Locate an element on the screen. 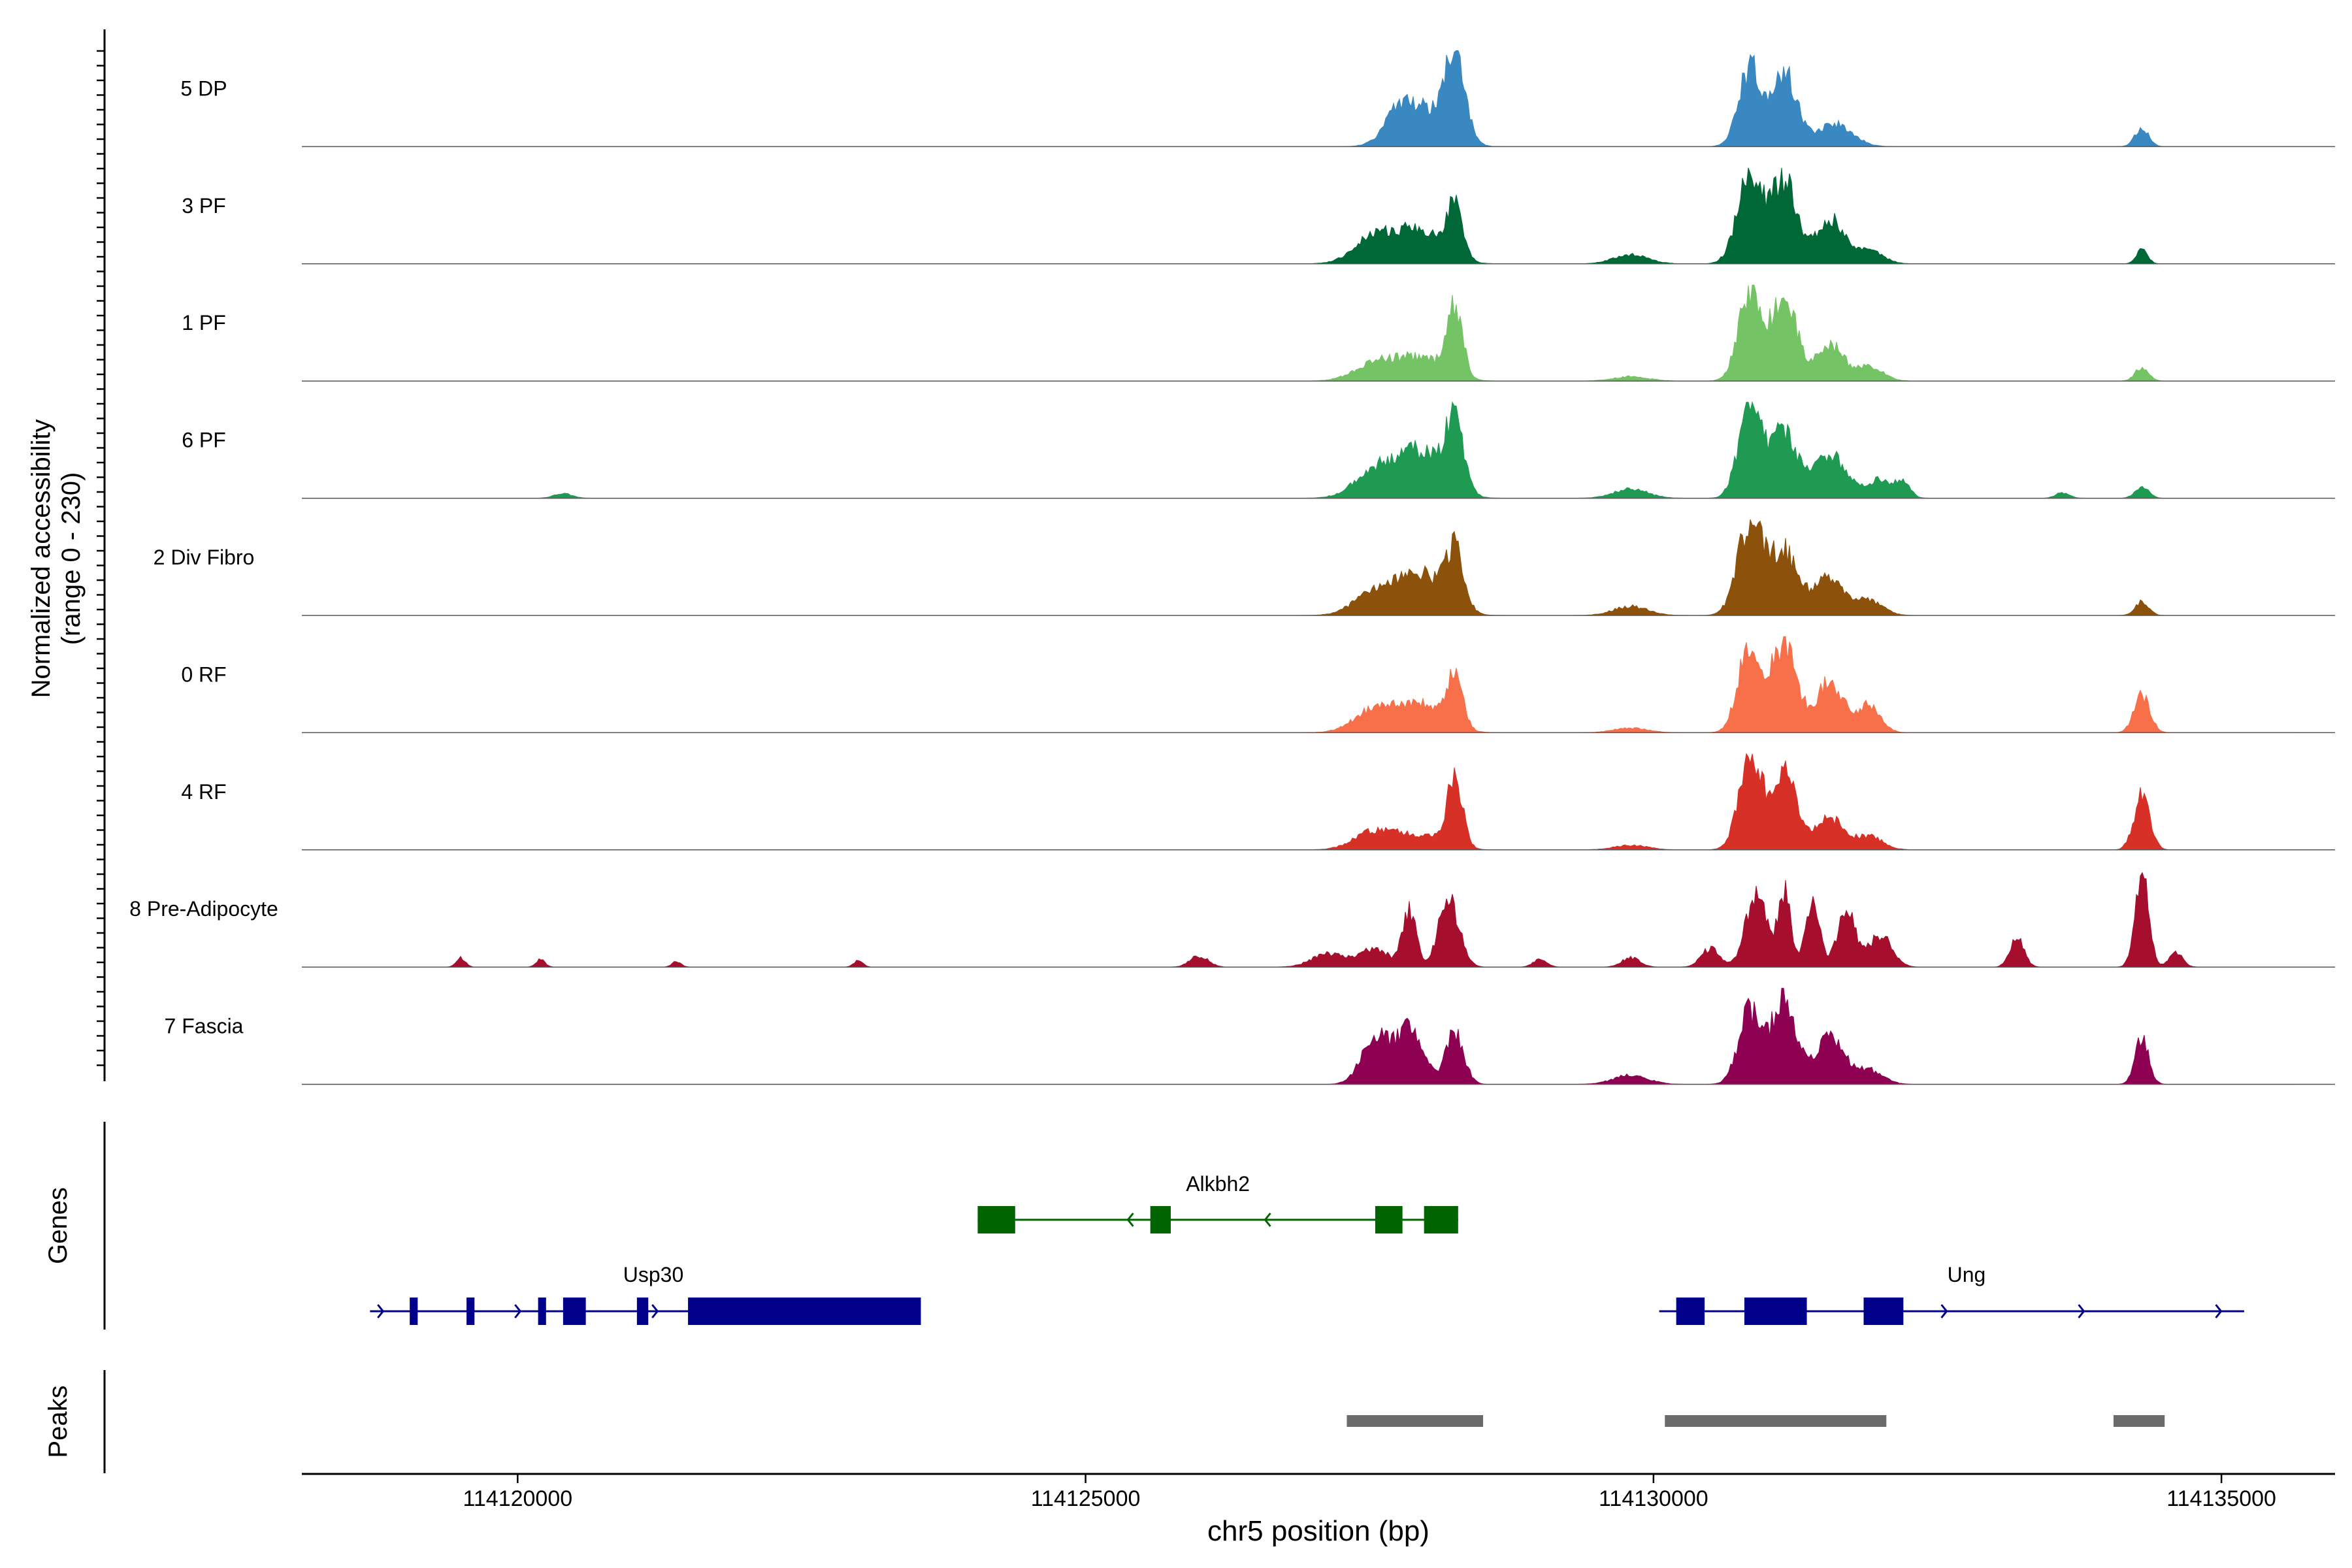  track-label-5: 0 RF is located at coordinates (203, 674).